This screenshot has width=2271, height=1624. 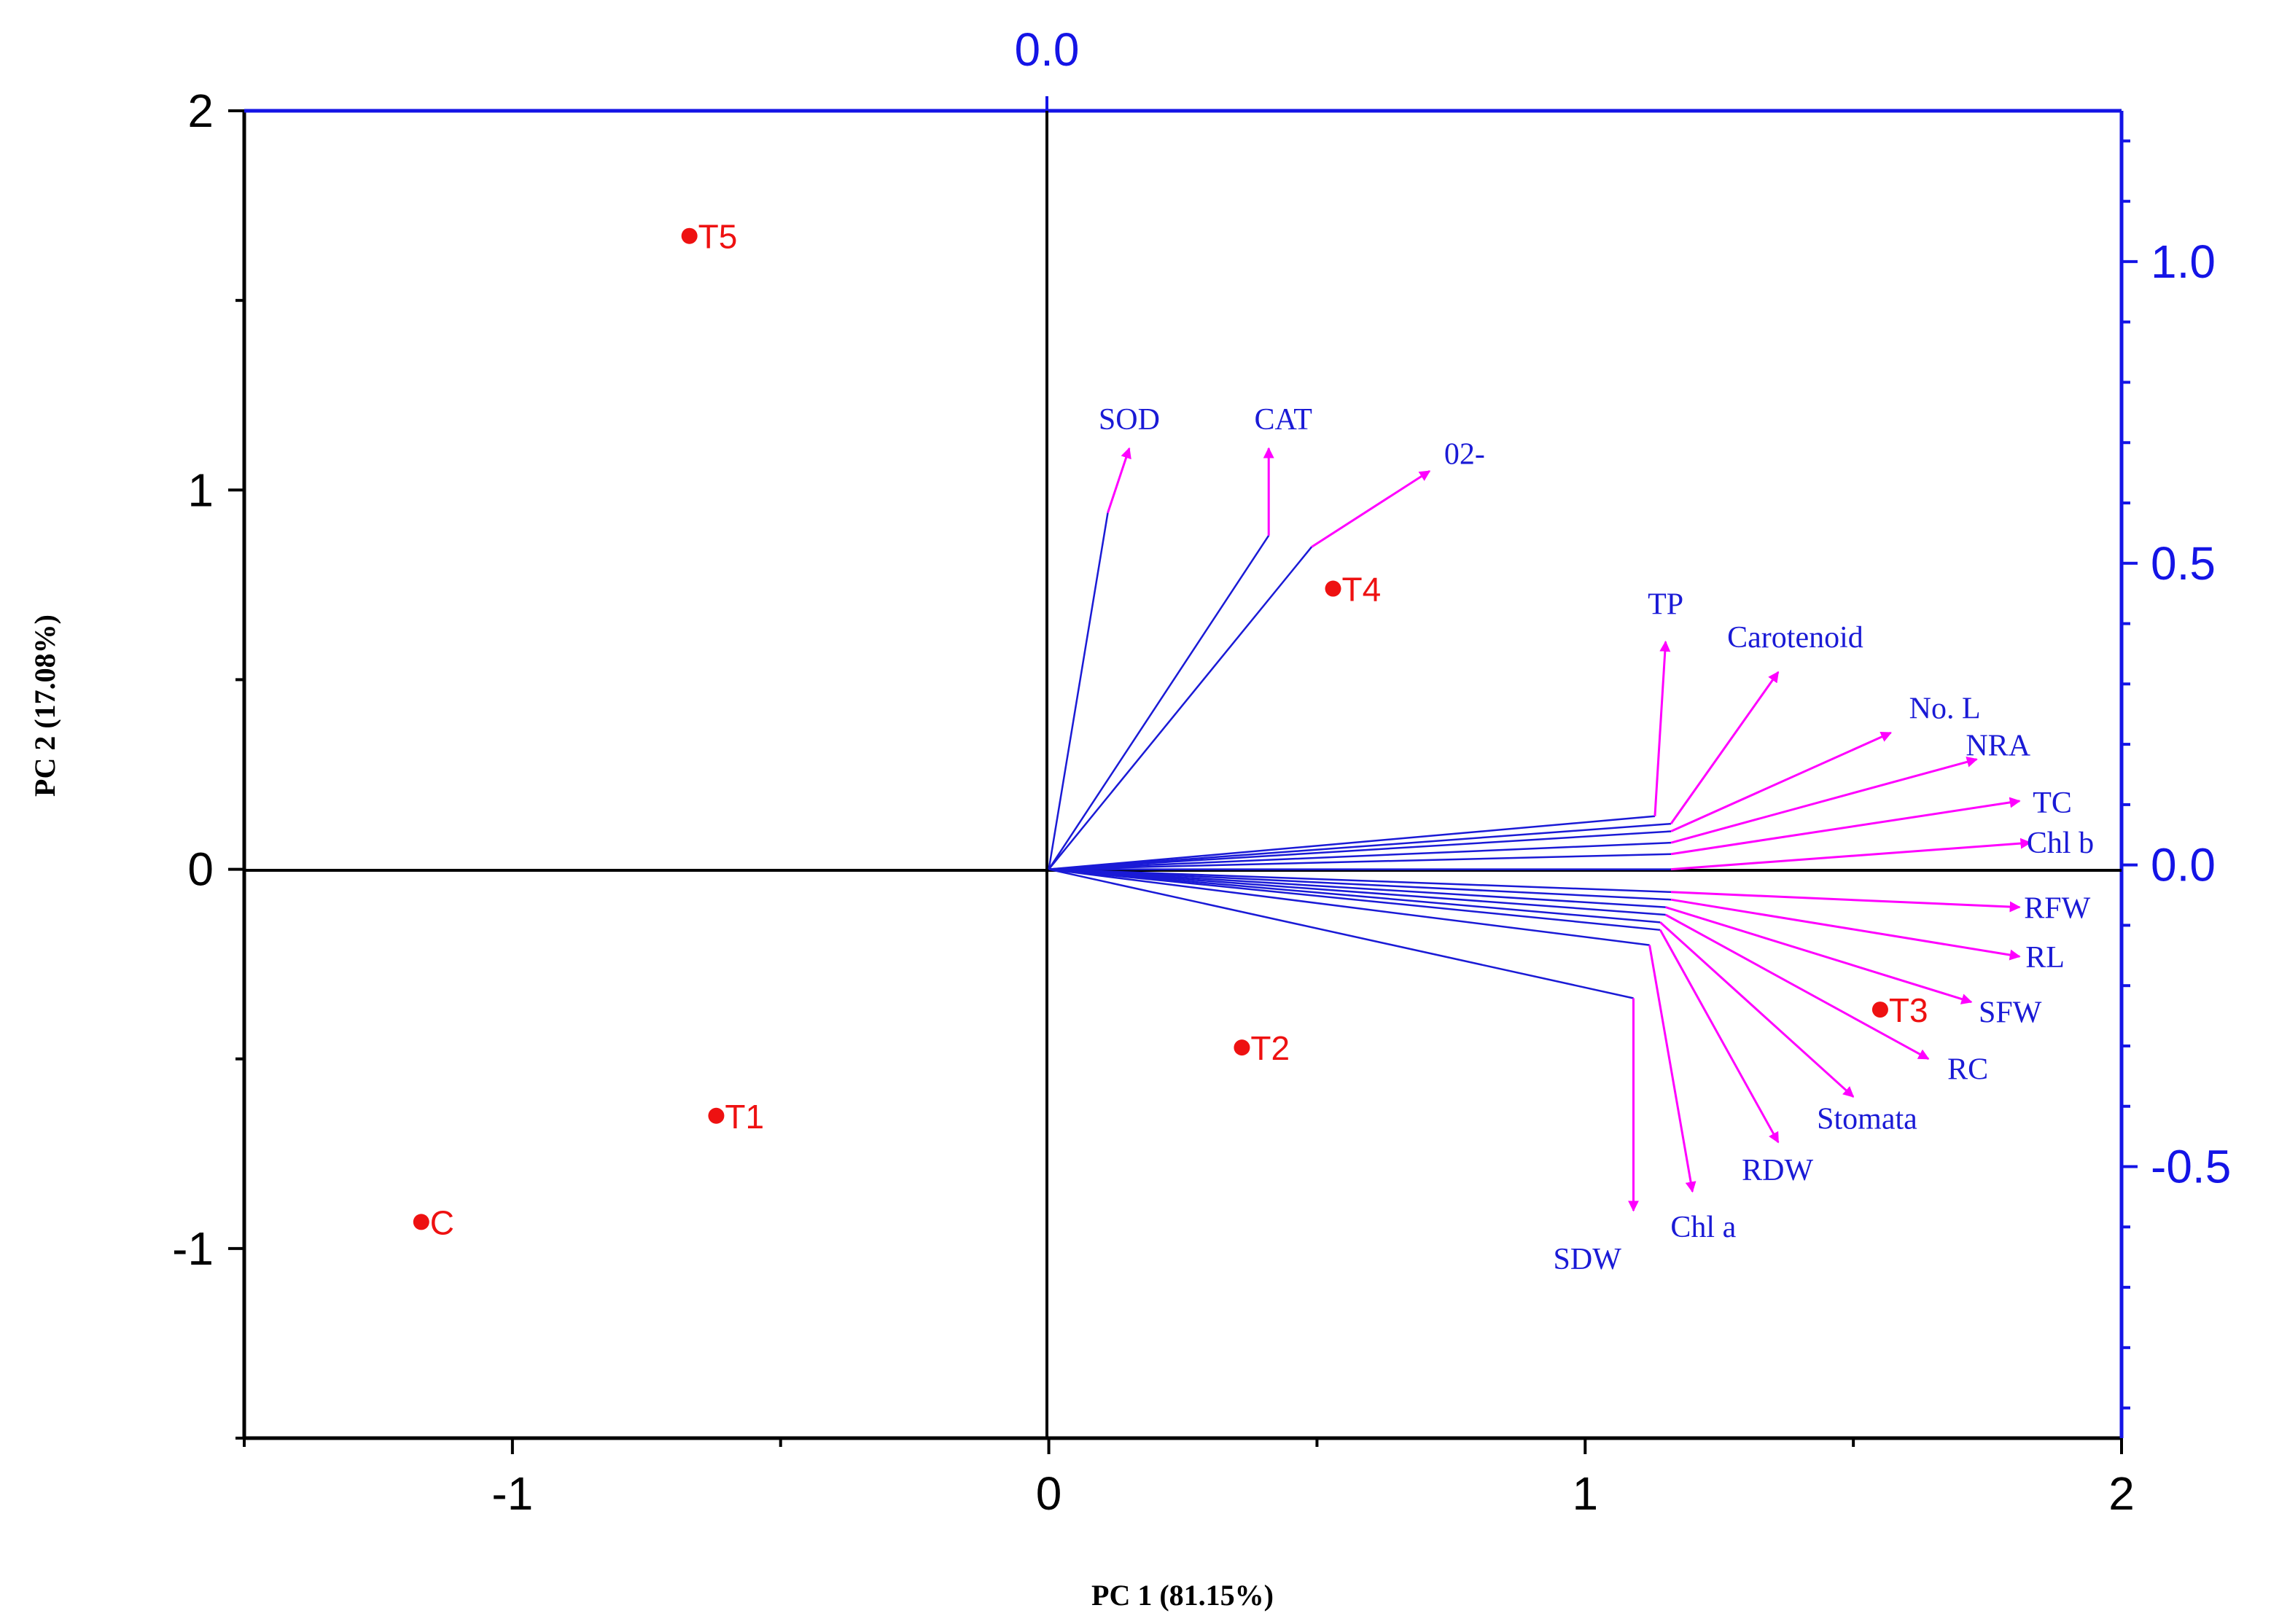 What do you see at coordinates (2183, 563) in the screenshot?
I see `y2-tick-label: 0.5` at bounding box center [2183, 563].